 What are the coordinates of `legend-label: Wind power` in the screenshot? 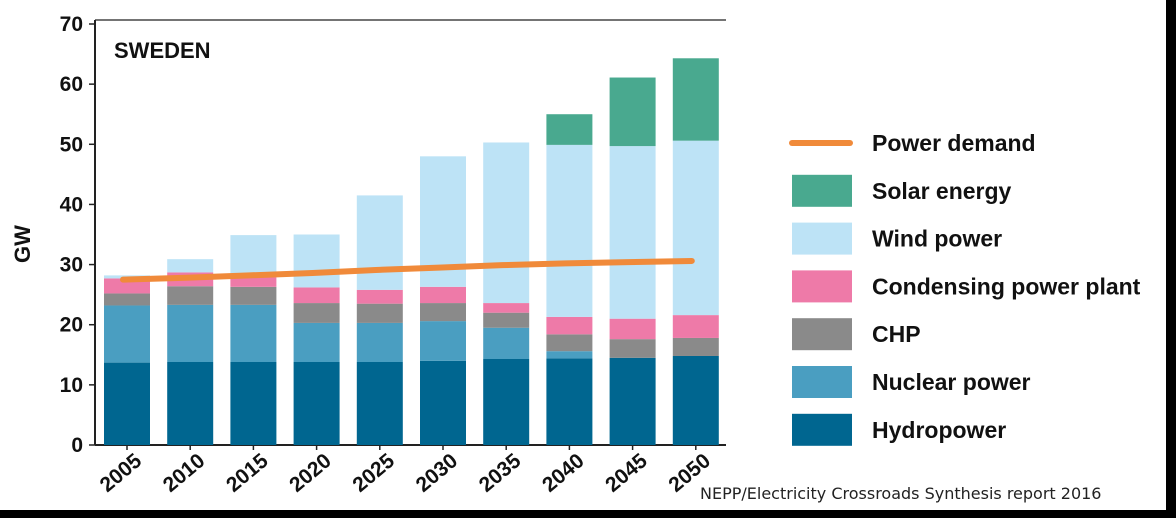 It's located at (937, 239).